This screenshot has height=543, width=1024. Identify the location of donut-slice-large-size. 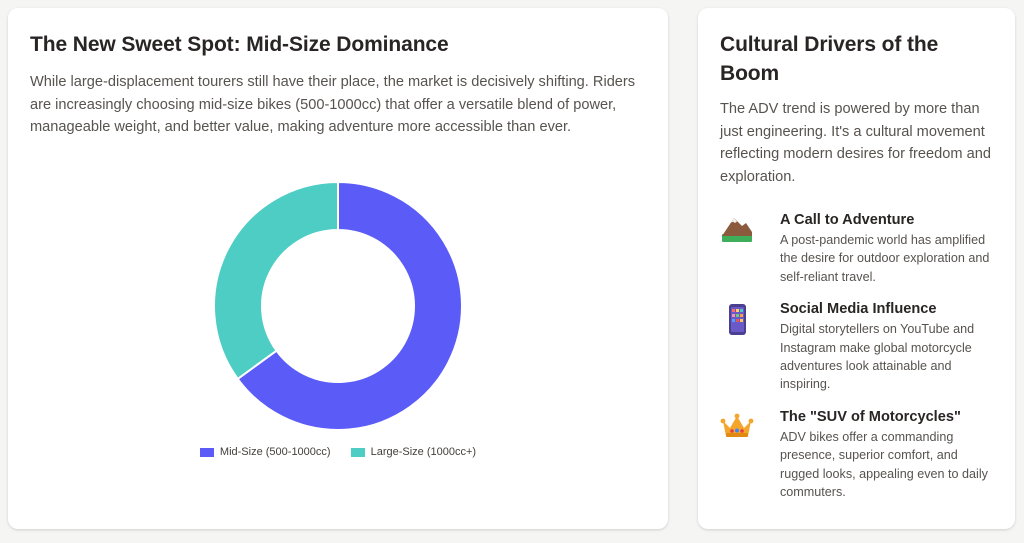
(276, 280).